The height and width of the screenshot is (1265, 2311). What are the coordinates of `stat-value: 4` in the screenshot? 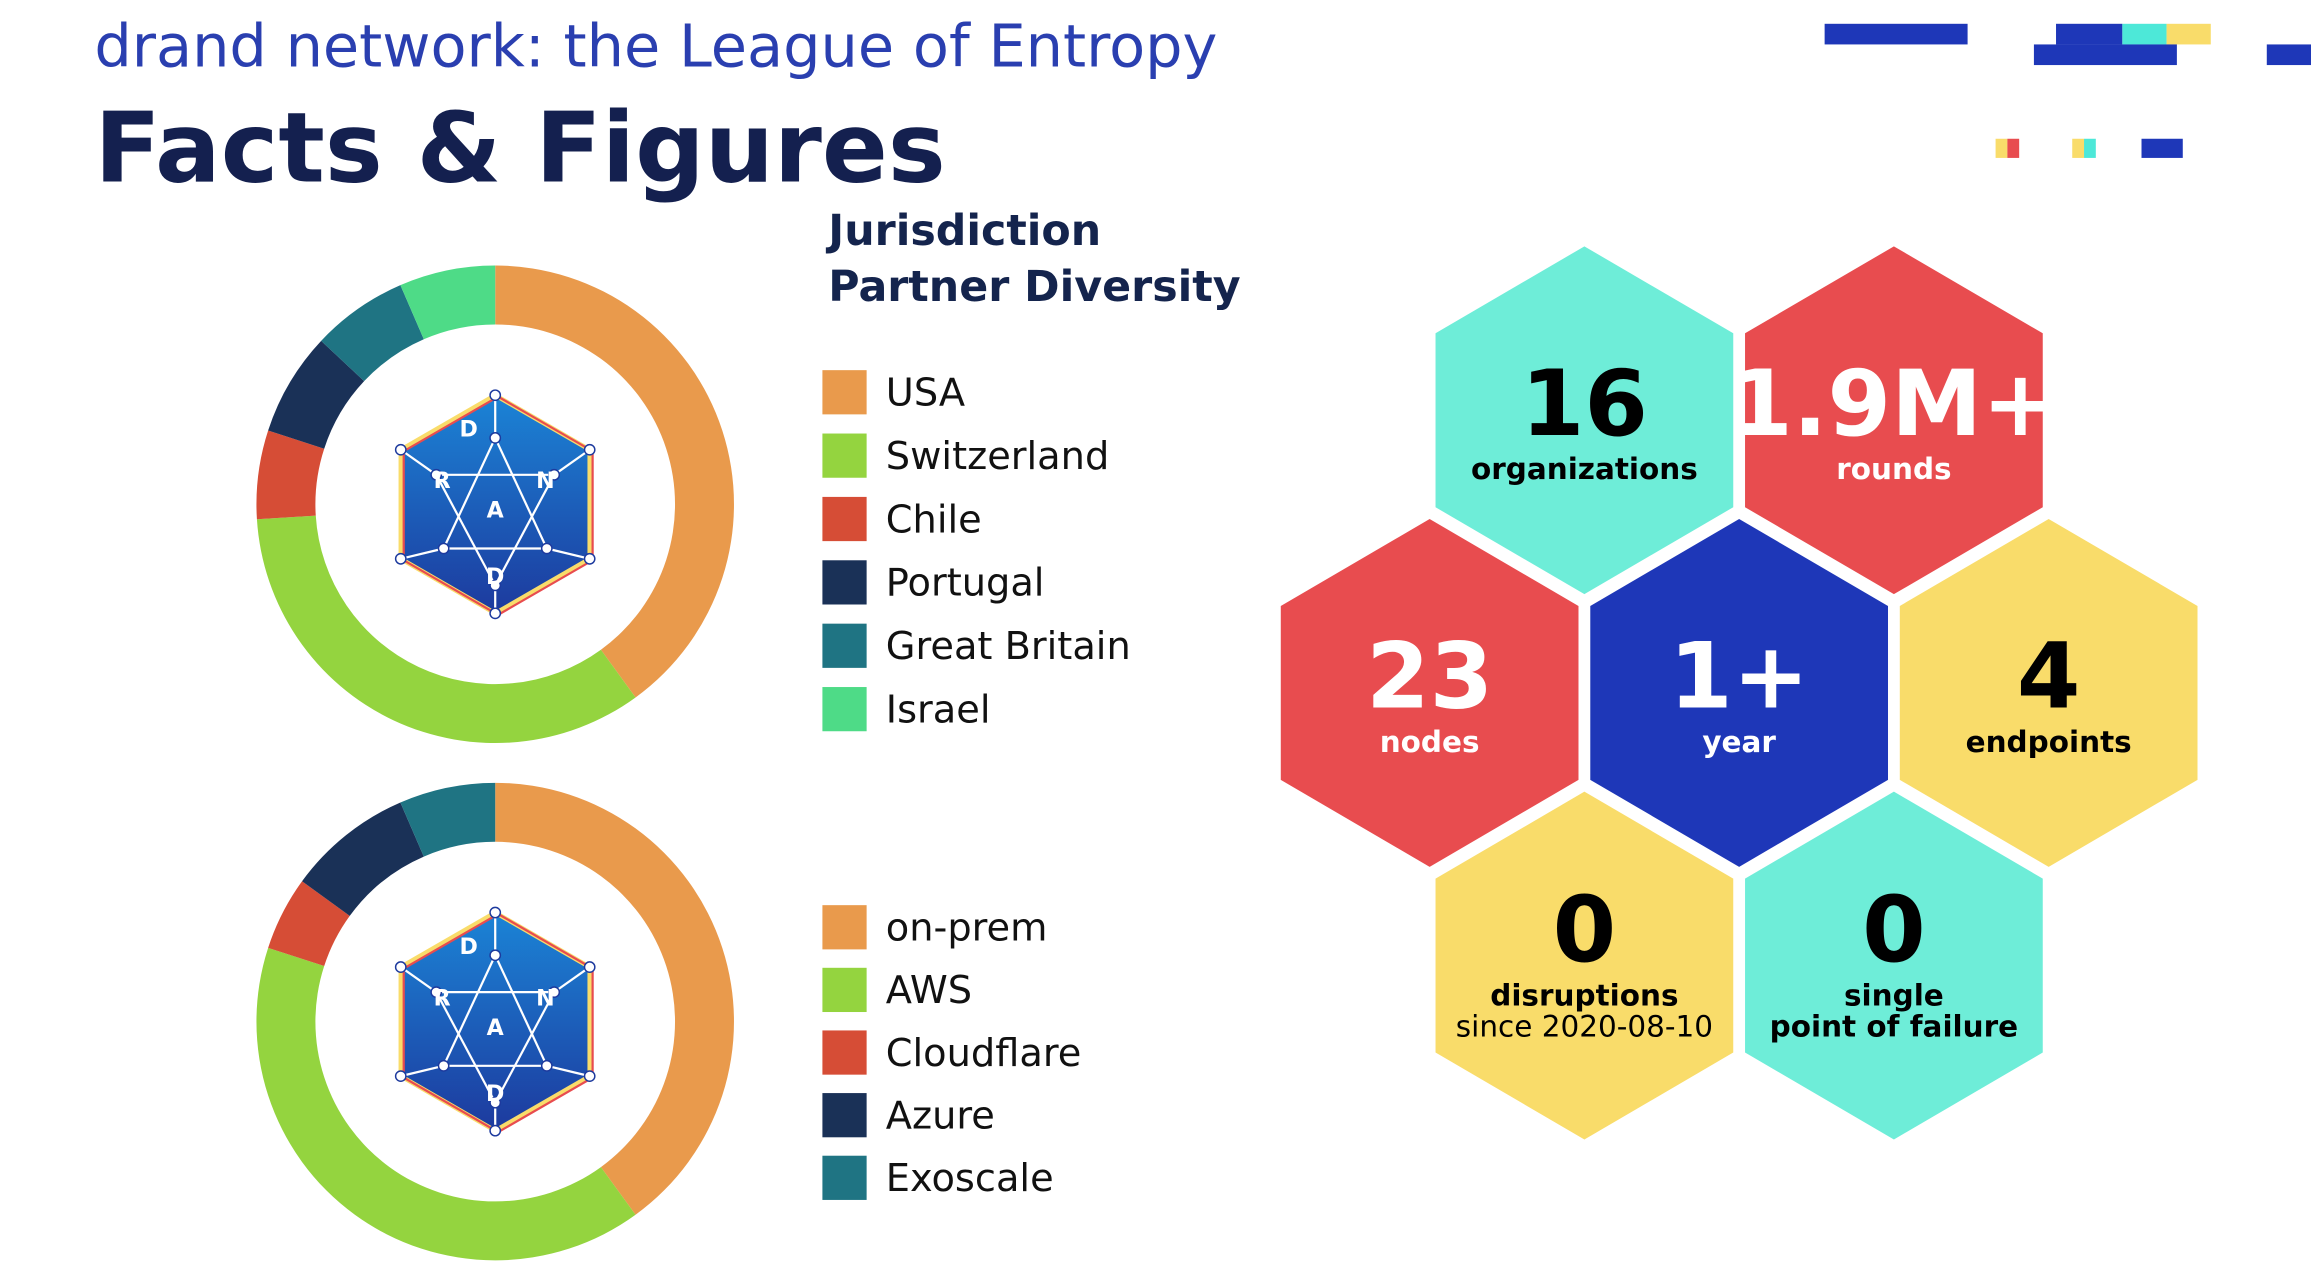 It's located at (2049, 676).